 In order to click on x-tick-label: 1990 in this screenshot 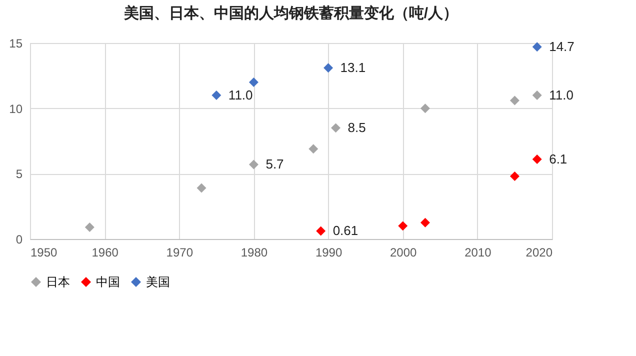, I will do `click(328, 253)`.